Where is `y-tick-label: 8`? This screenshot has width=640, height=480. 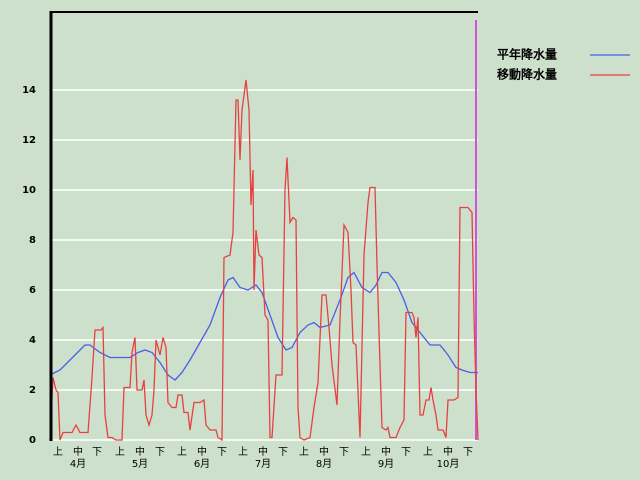 y-tick-label: 8 is located at coordinates (32, 240).